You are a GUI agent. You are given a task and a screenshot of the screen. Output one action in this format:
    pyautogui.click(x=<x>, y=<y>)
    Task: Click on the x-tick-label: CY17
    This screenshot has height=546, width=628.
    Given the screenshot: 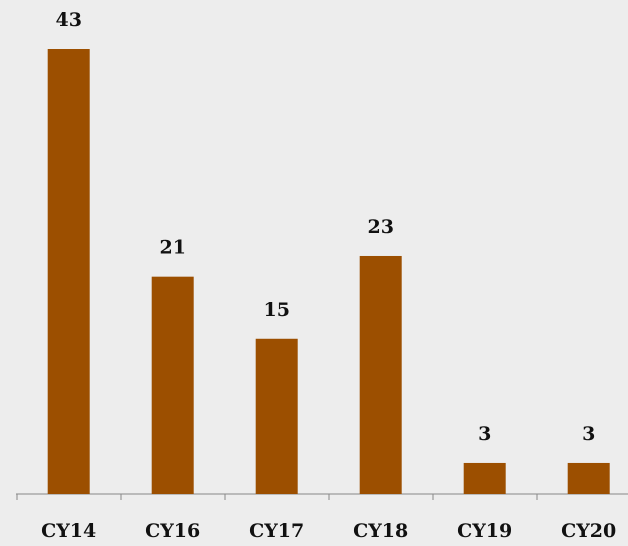 What is the action you would take?
    pyautogui.click(x=276, y=531)
    